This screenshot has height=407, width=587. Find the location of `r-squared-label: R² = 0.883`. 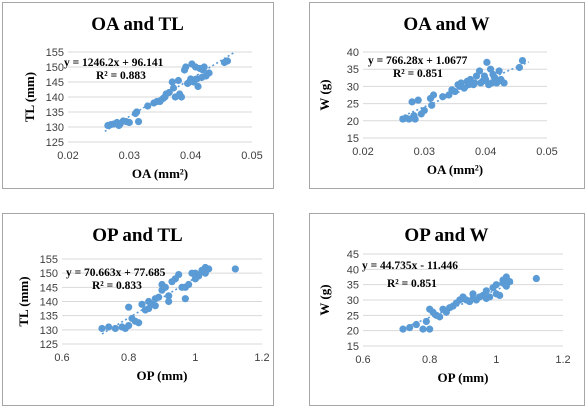

r-squared-label: R² = 0.883 is located at coordinates (121, 76).